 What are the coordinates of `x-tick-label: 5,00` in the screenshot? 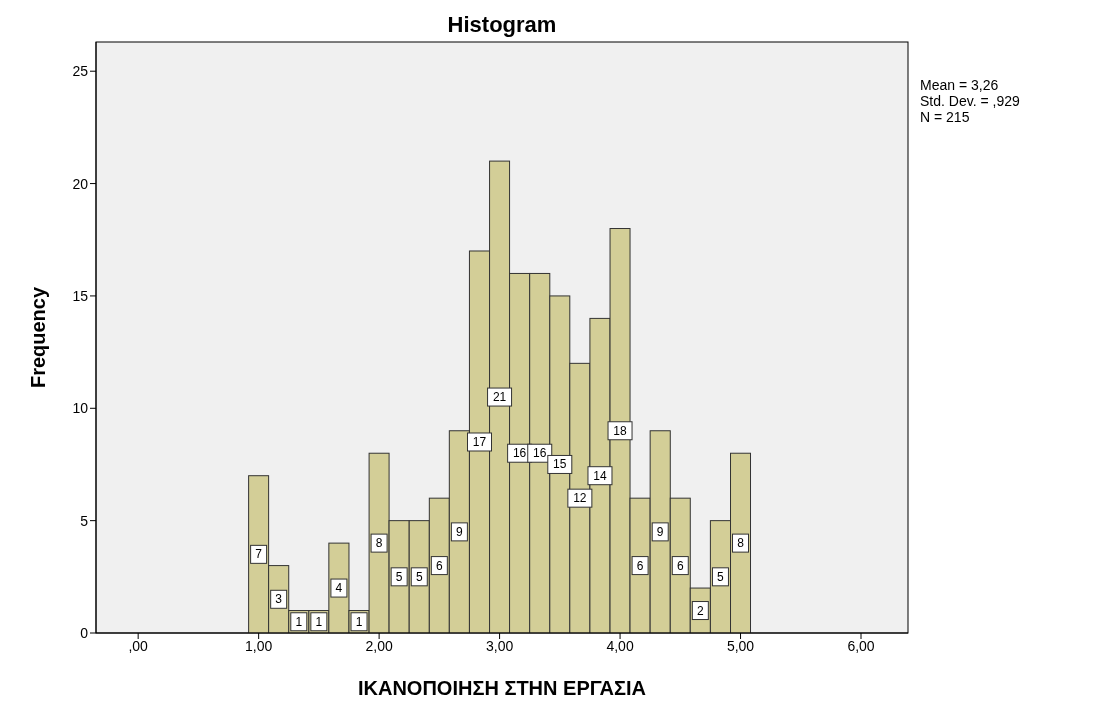 It's located at (740, 645).